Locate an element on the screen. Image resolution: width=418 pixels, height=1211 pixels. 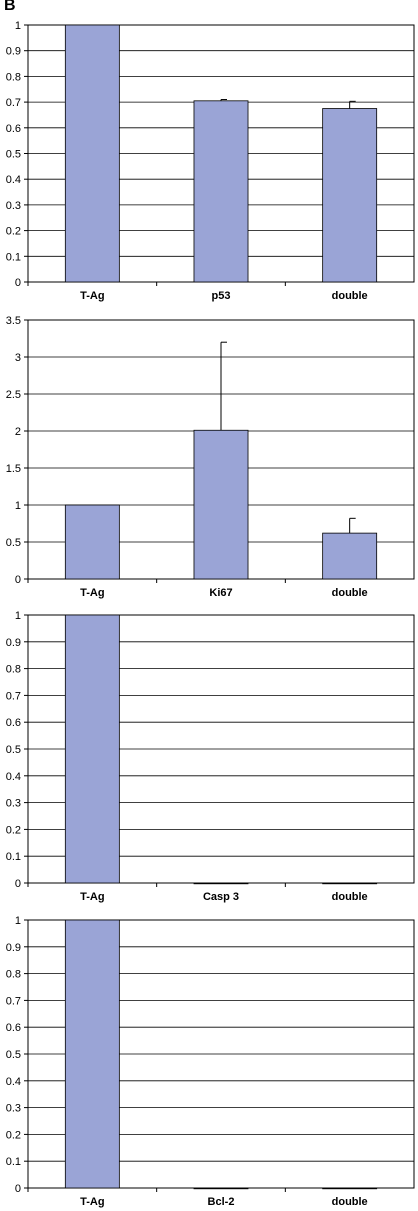
x-tick-label: Ki67 is located at coordinates (220, 593).